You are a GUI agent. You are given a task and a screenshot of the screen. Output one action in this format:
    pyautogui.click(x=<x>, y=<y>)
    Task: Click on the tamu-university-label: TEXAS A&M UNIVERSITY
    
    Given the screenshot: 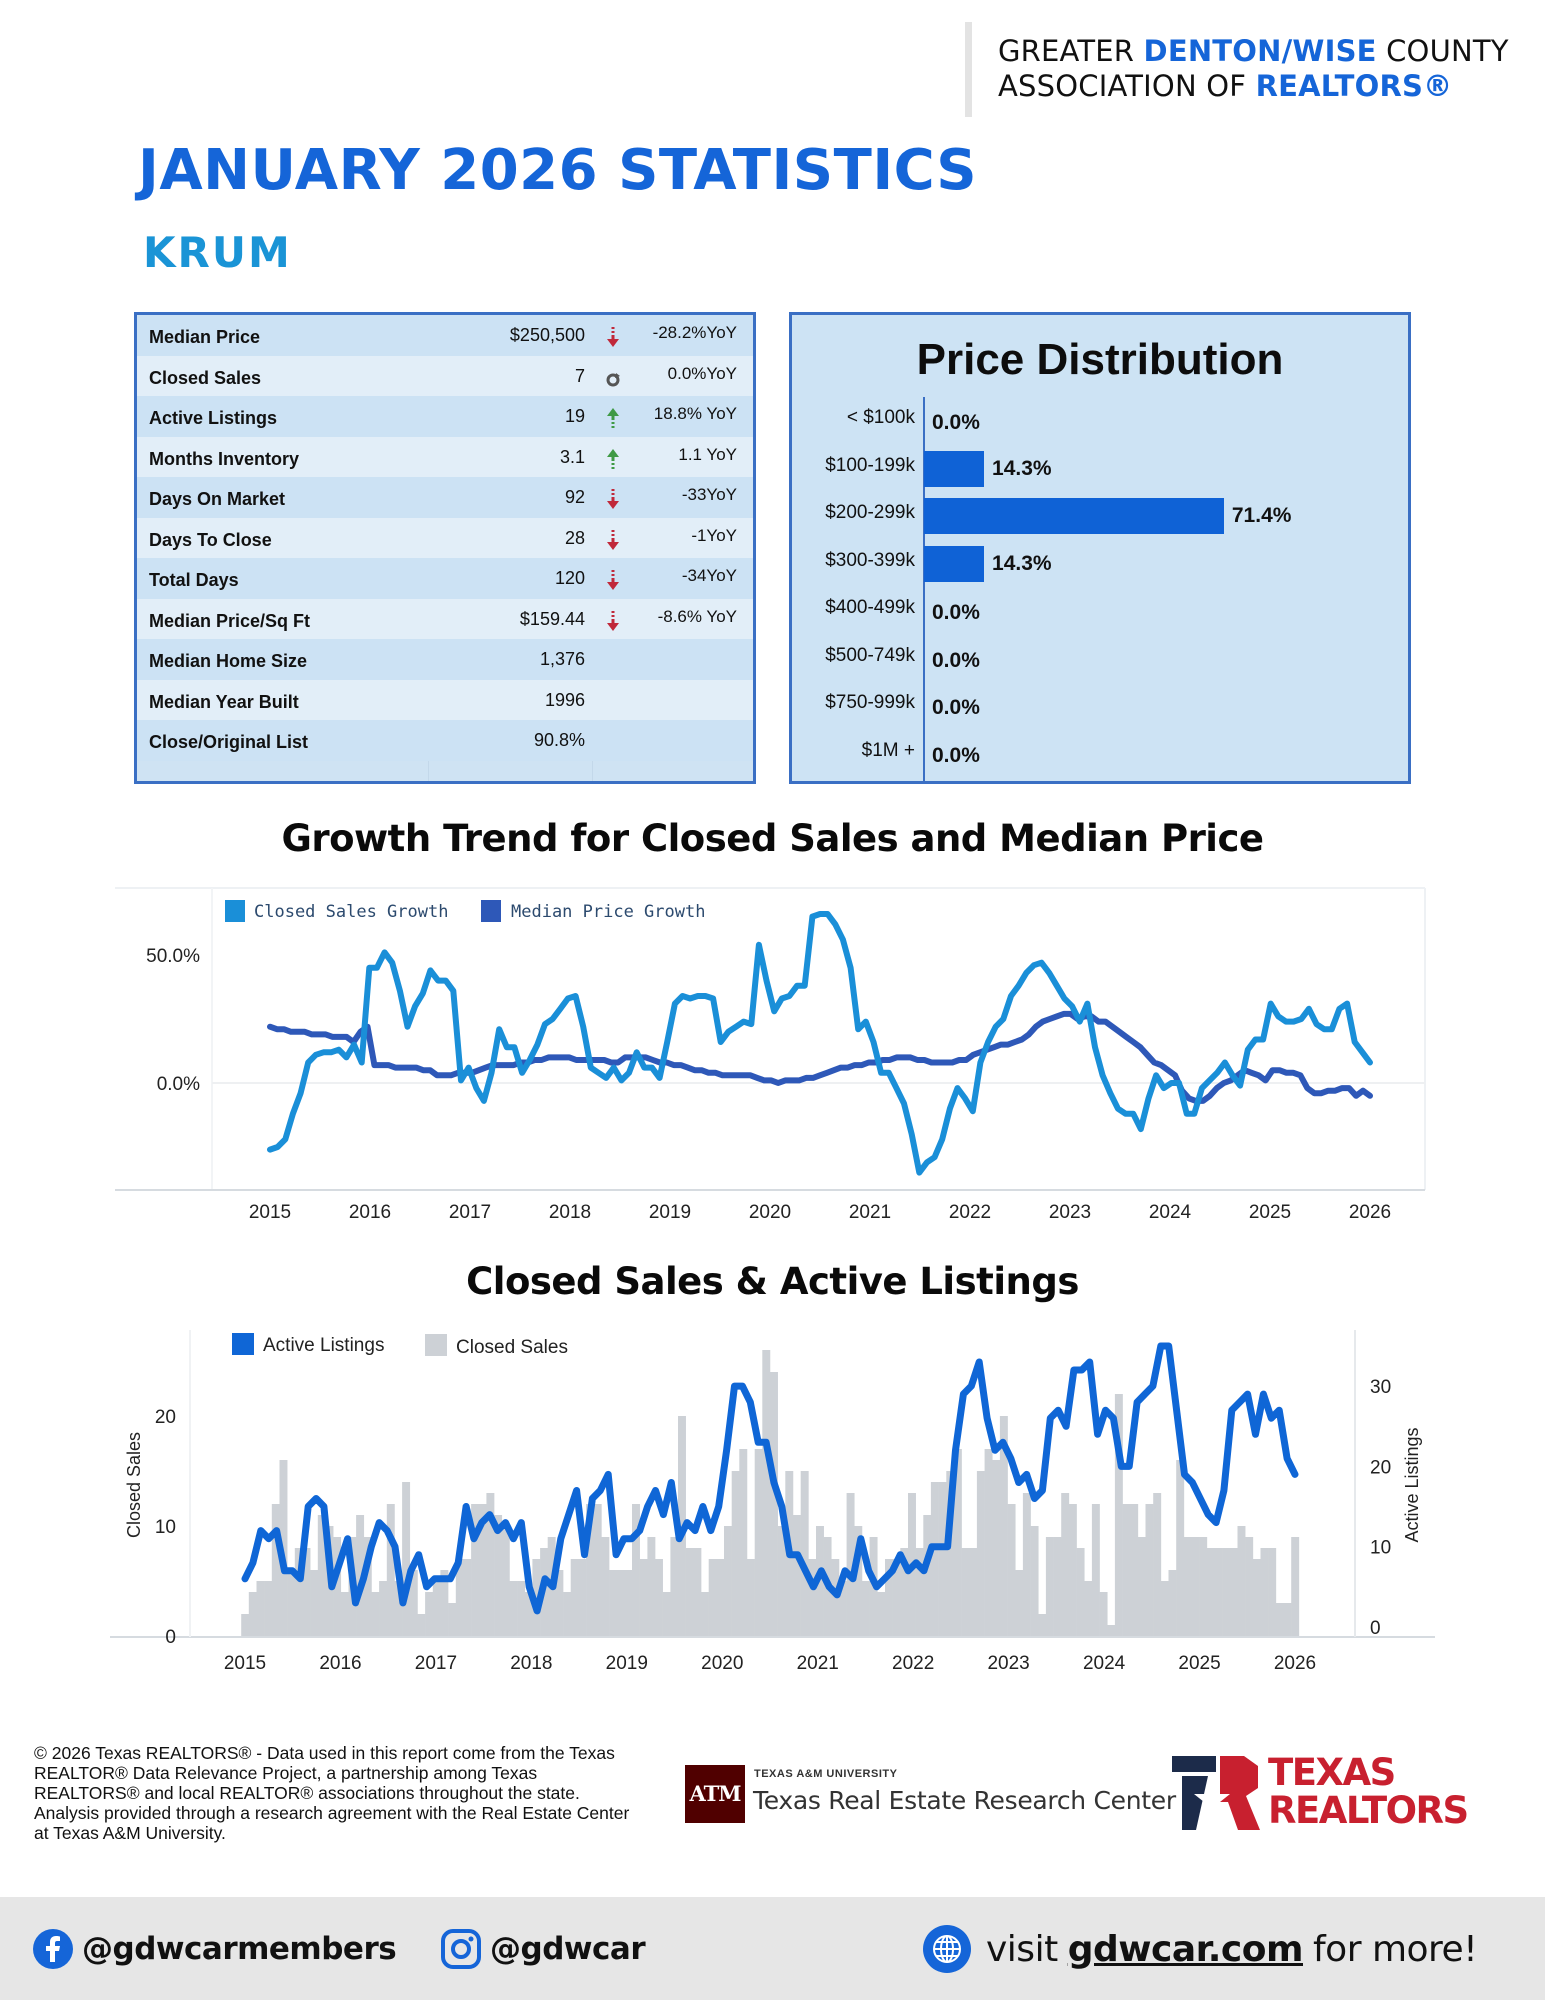 What is the action you would take?
    pyautogui.click(x=826, y=1774)
    